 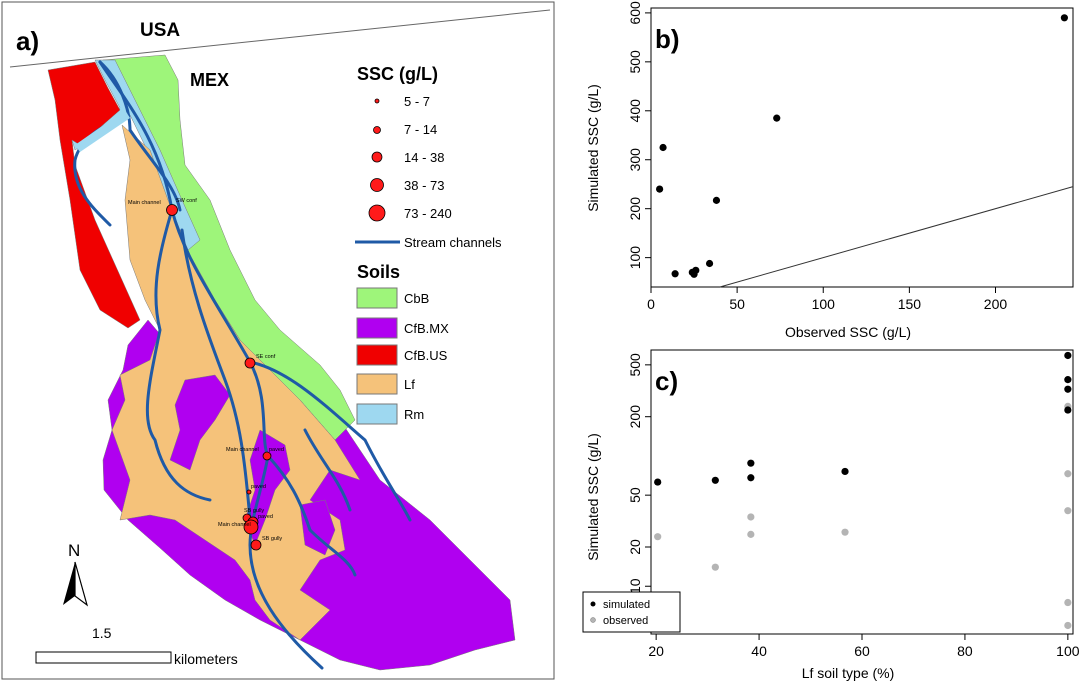 I want to click on ssc-class-label: 14 - 38, so click(x=424, y=157).